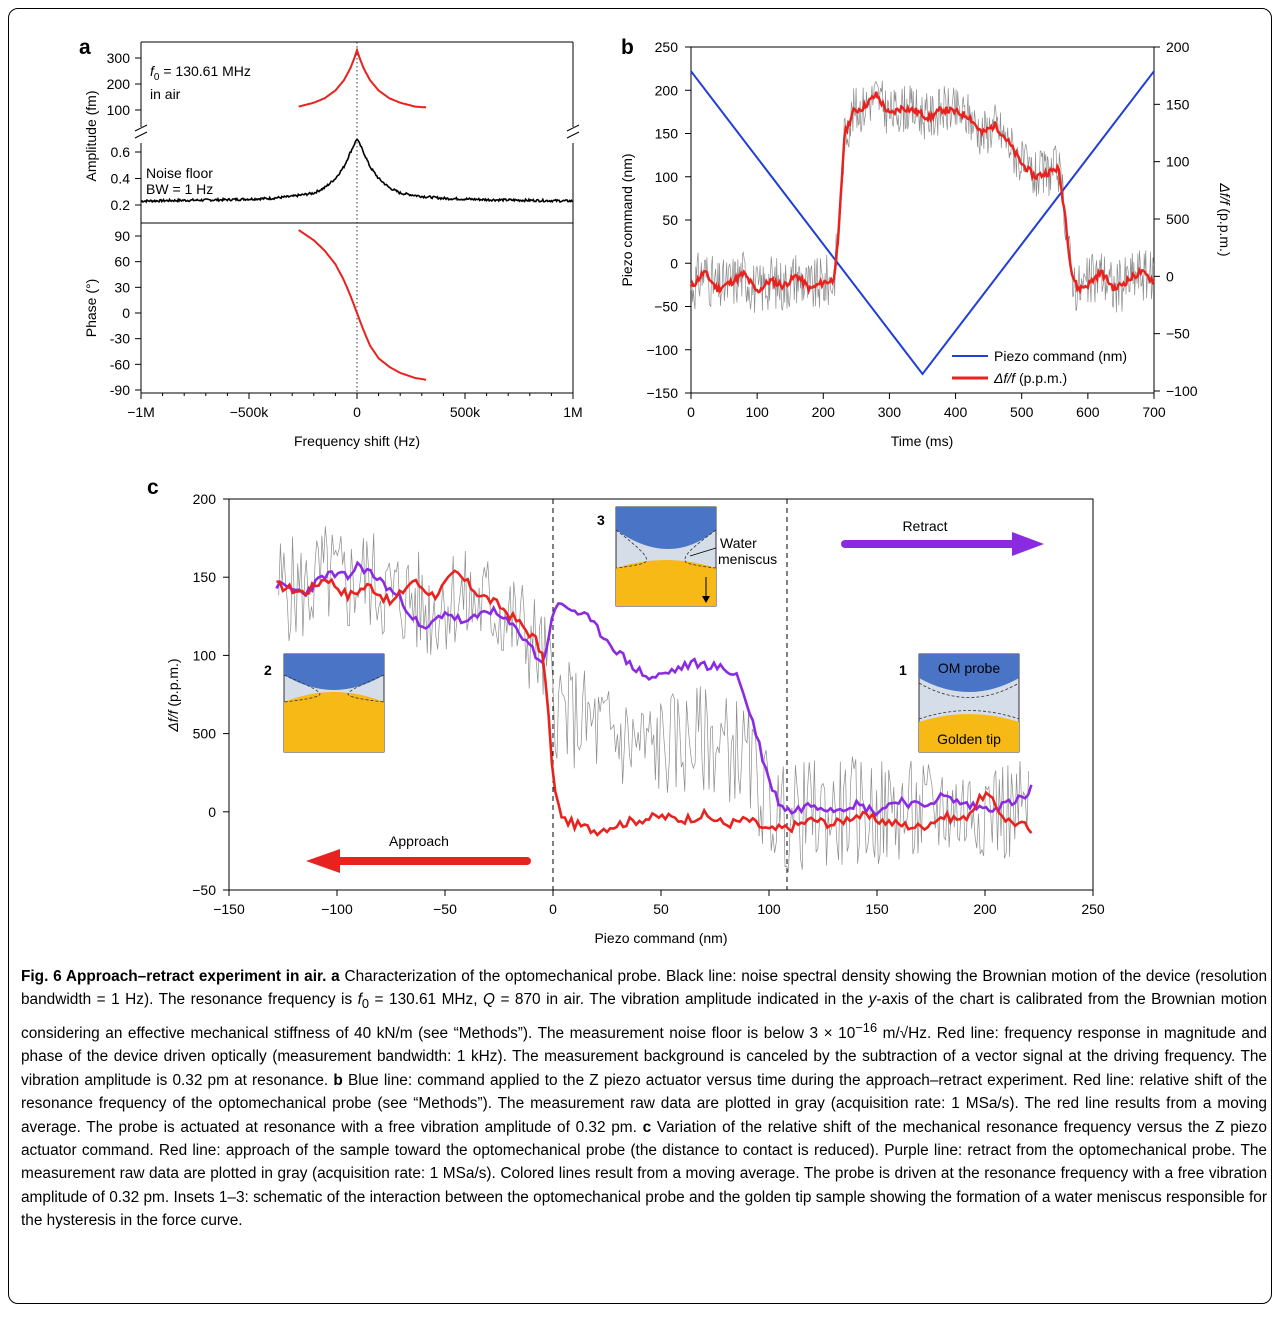 The height and width of the screenshot is (1318, 1284). Describe the element at coordinates (126, 313) in the screenshot. I see `panel-a-phase-tick-label: 0` at that location.